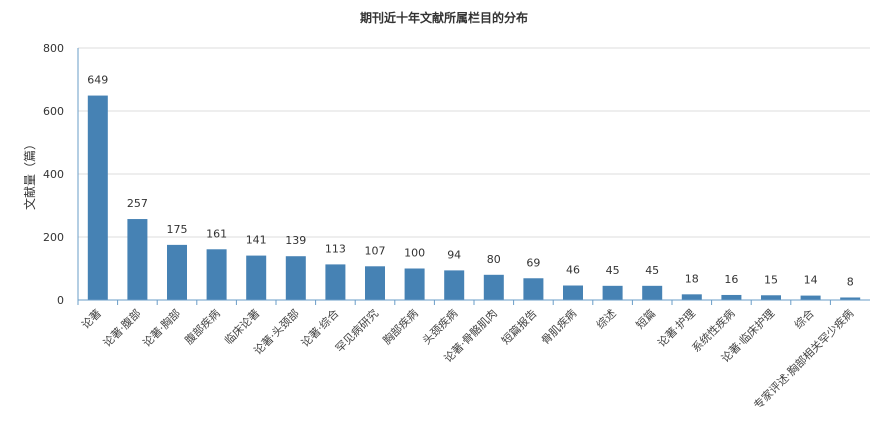  I want to click on data-label: 257, so click(137, 203).